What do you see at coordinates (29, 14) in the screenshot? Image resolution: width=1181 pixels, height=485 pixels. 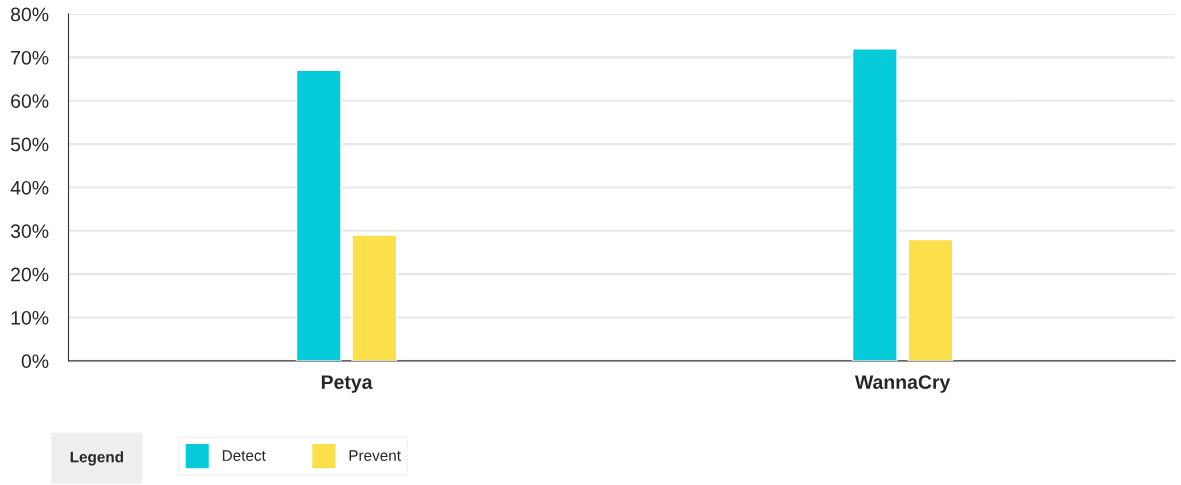 I see `y-tick-label: 80%` at bounding box center [29, 14].